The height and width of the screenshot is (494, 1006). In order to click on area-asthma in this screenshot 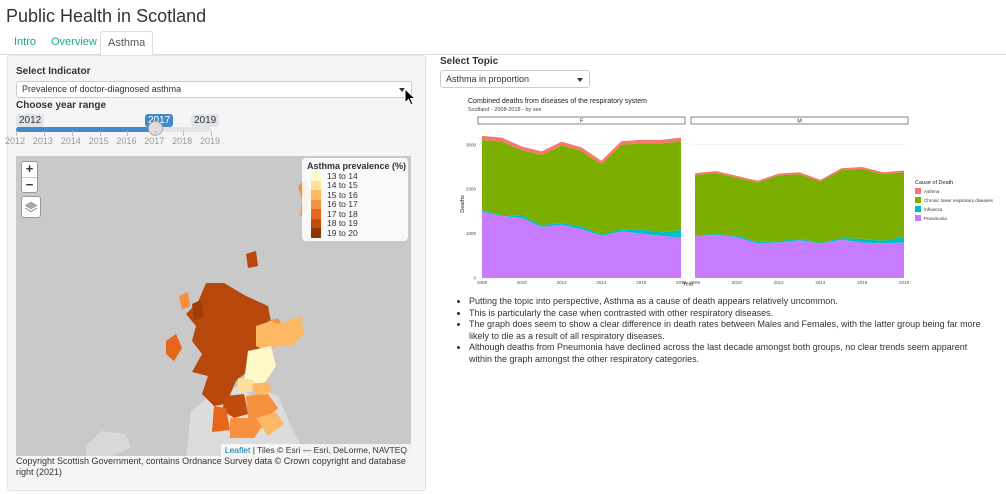, I will do `click(581, 150)`.